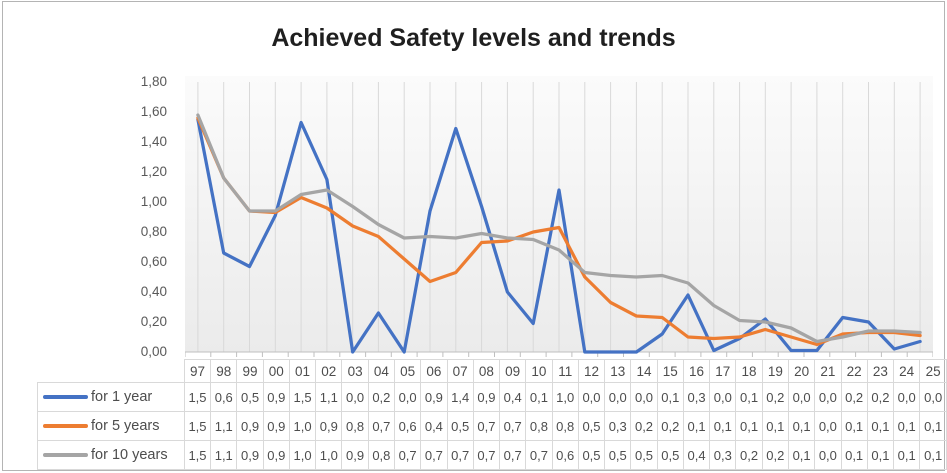 The height and width of the screenshot is (473, 947). I want to click on legend-label: for 1 year, so click(122, 397).